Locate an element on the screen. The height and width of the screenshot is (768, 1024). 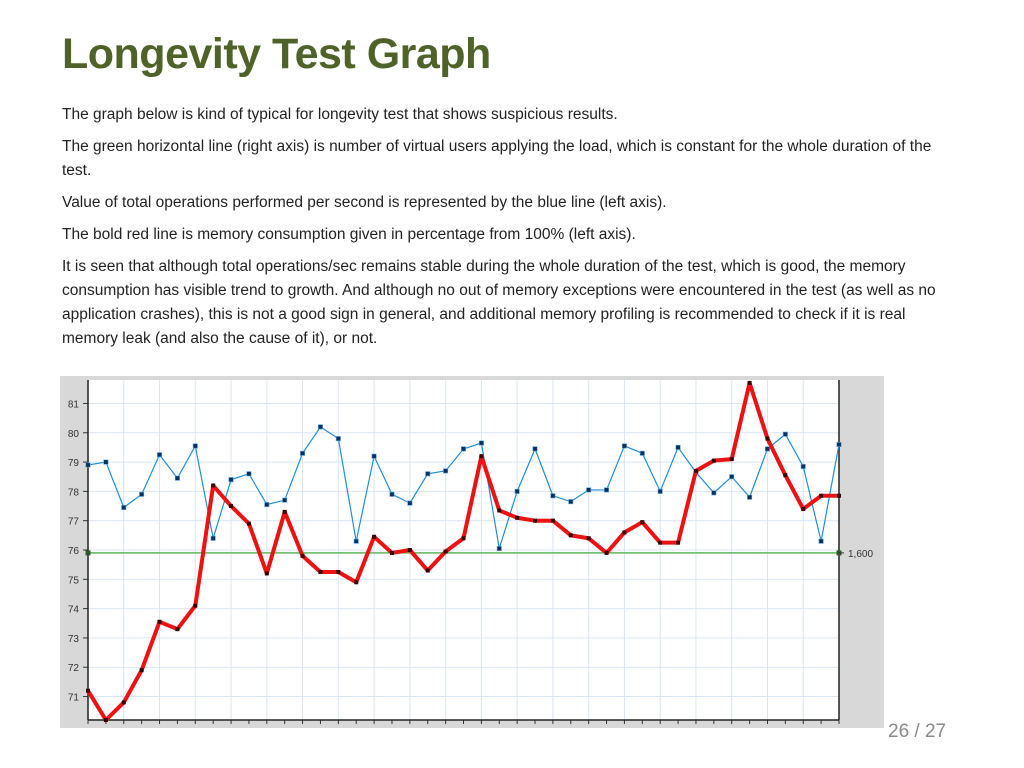
y-tick-label: 77 is located at coordinates (74, 522).